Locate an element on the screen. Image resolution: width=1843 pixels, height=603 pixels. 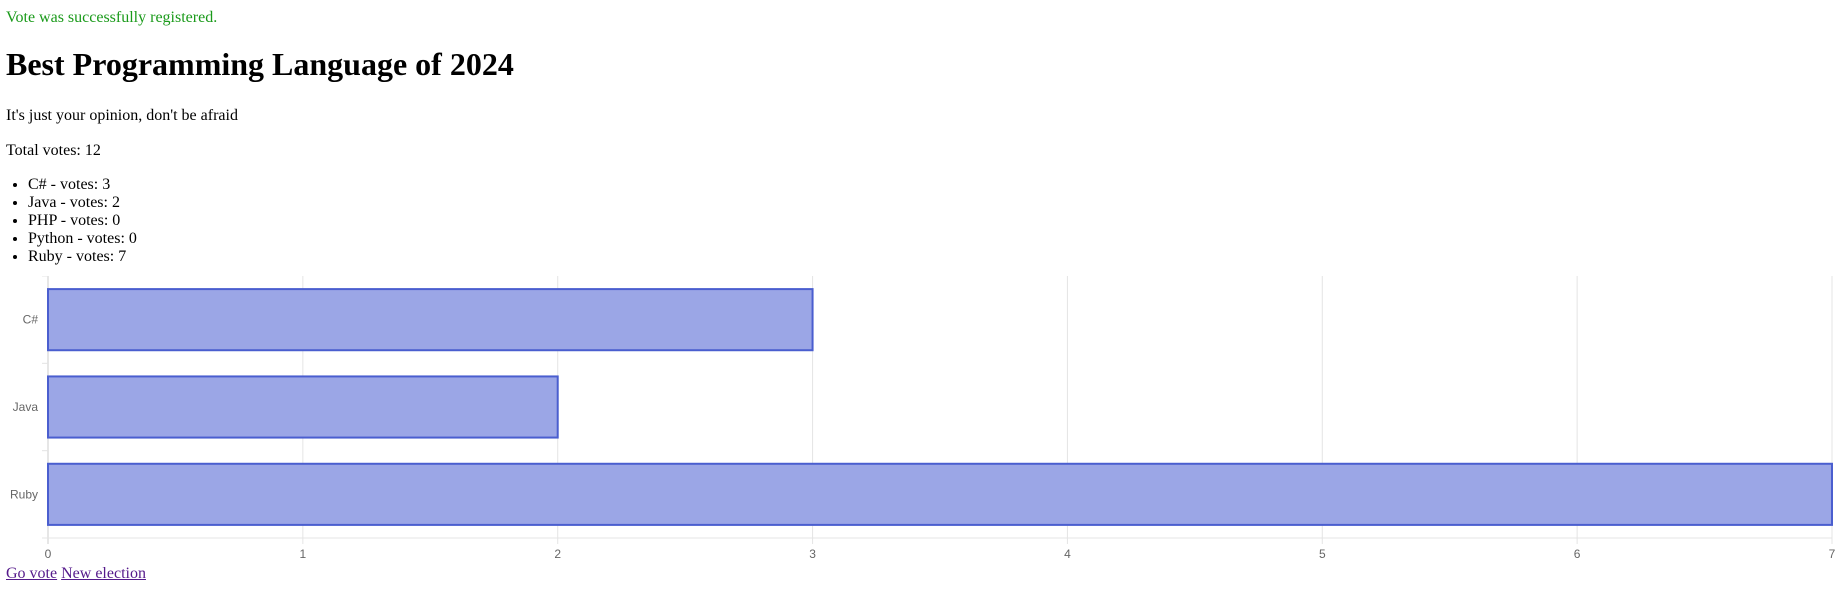
result-item-php: PHP - votes: 0 is located at coordinates (82, 221).